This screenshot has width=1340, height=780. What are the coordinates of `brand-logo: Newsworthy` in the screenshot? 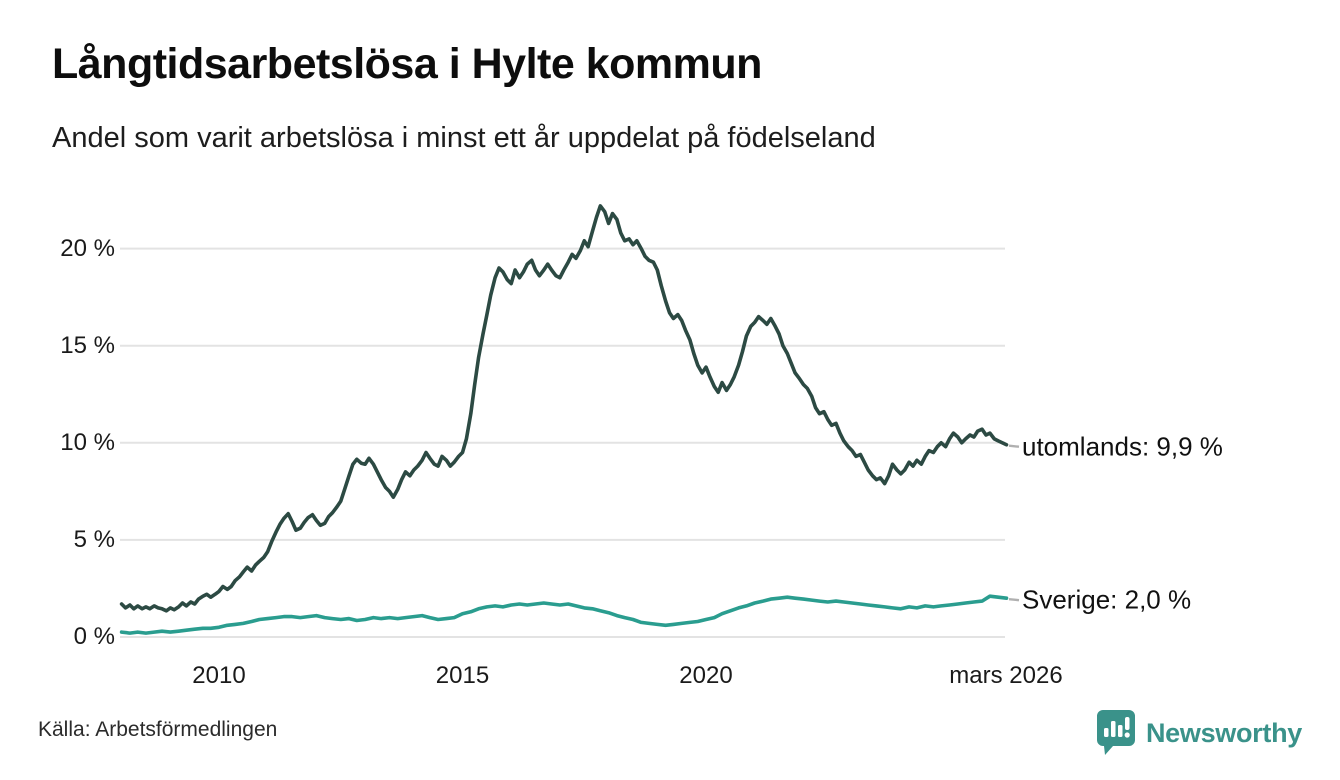 It's located at (1198, 733).